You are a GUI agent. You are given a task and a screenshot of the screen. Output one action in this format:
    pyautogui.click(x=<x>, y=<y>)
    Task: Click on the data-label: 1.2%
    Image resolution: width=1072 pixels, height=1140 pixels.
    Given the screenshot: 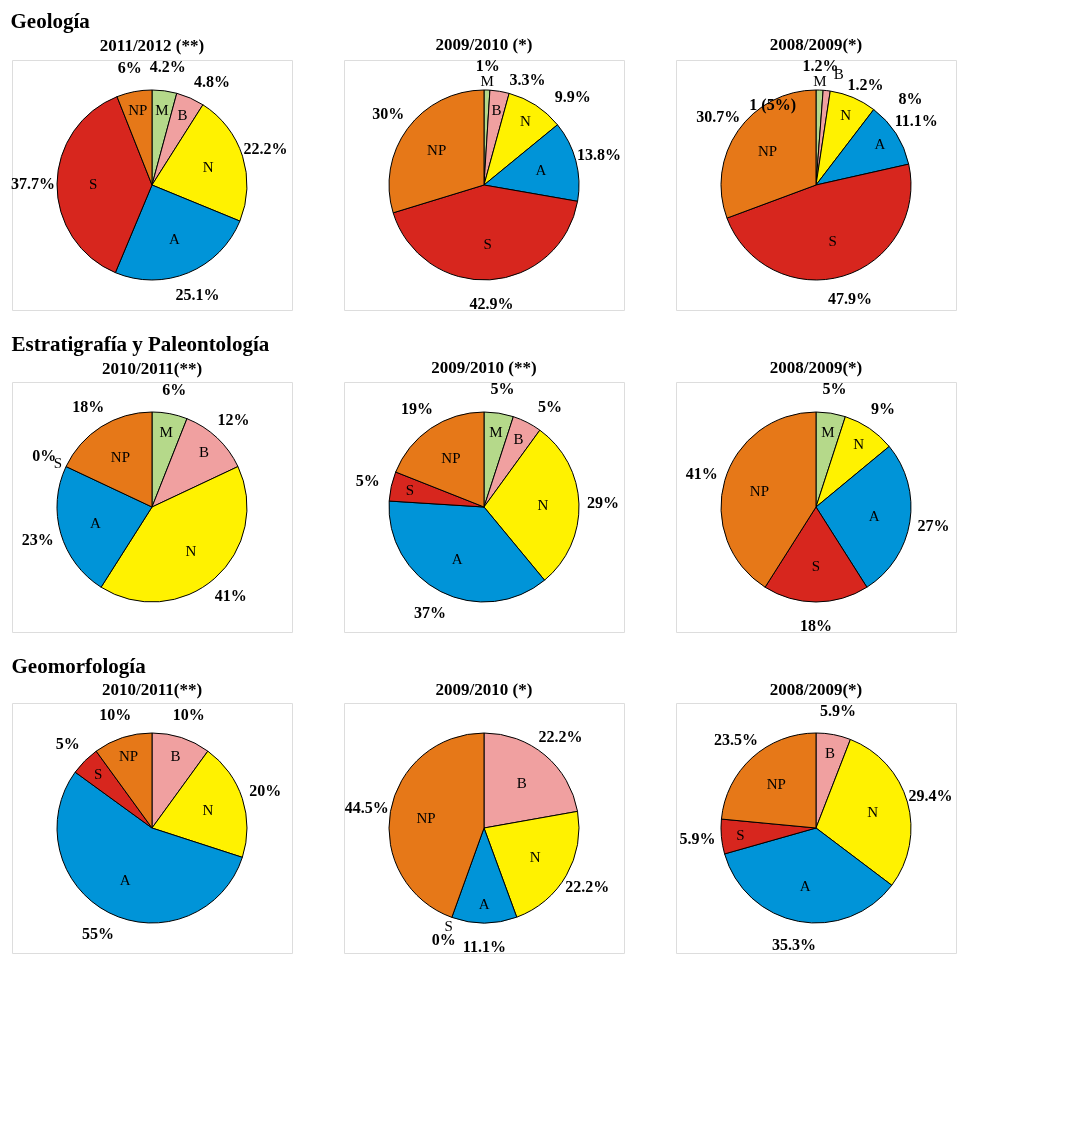 What is the action you would take?
    pyautogui.click(x=865, y=84)
    